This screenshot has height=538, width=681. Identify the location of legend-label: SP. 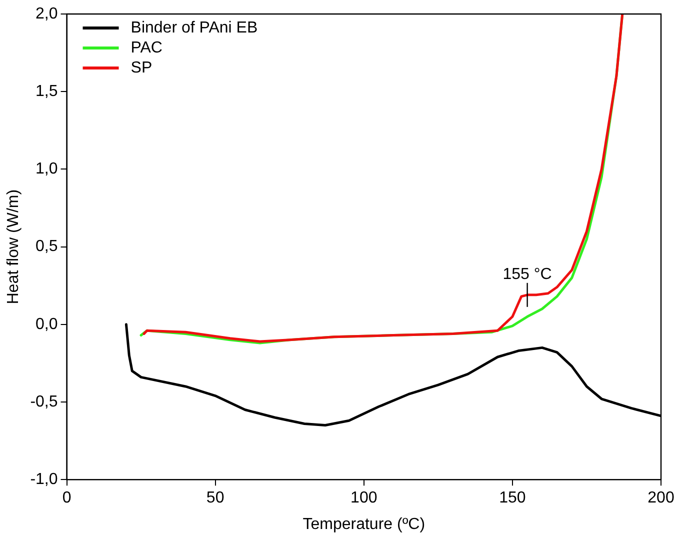
(141, 67).